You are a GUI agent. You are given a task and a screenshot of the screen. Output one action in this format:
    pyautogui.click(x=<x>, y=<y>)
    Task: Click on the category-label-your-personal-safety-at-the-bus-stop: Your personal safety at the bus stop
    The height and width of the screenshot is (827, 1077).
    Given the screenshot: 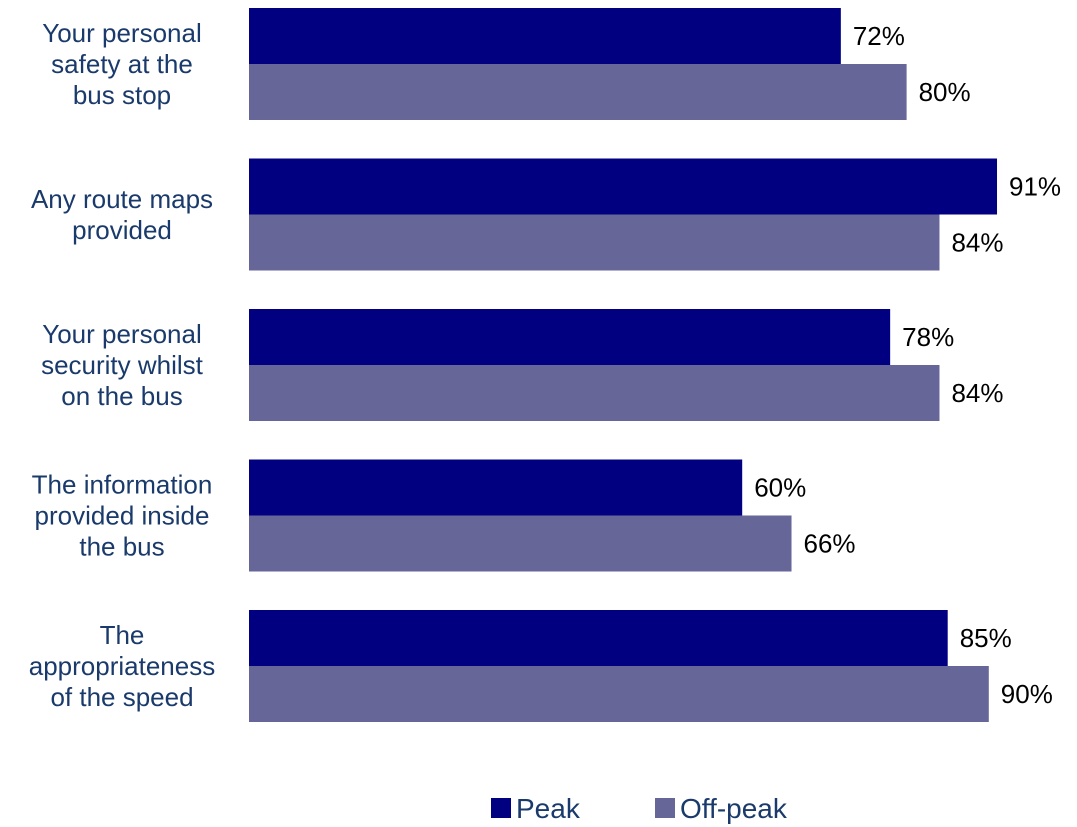 What is the action you would take?
    pyautogui.click(x=122, y=64)
    